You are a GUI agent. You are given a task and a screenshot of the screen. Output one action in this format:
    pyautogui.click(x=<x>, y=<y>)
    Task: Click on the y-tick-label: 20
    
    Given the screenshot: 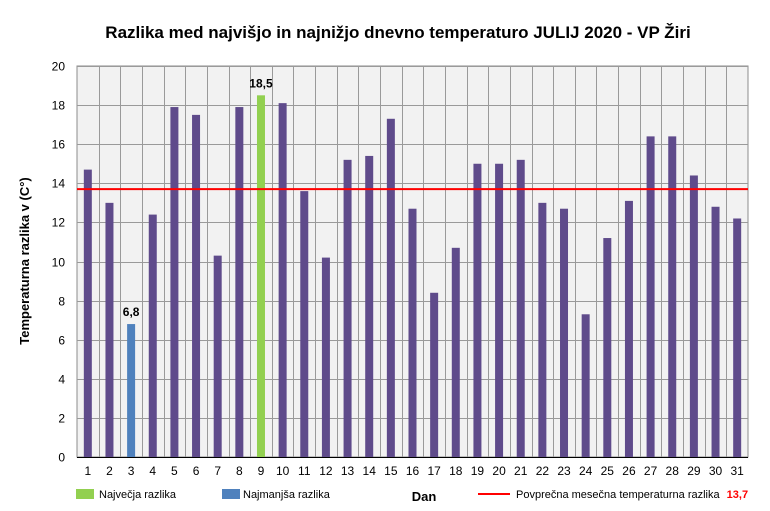 What is the action you would take?
    pyautogui.click(x=59, y=67)
    